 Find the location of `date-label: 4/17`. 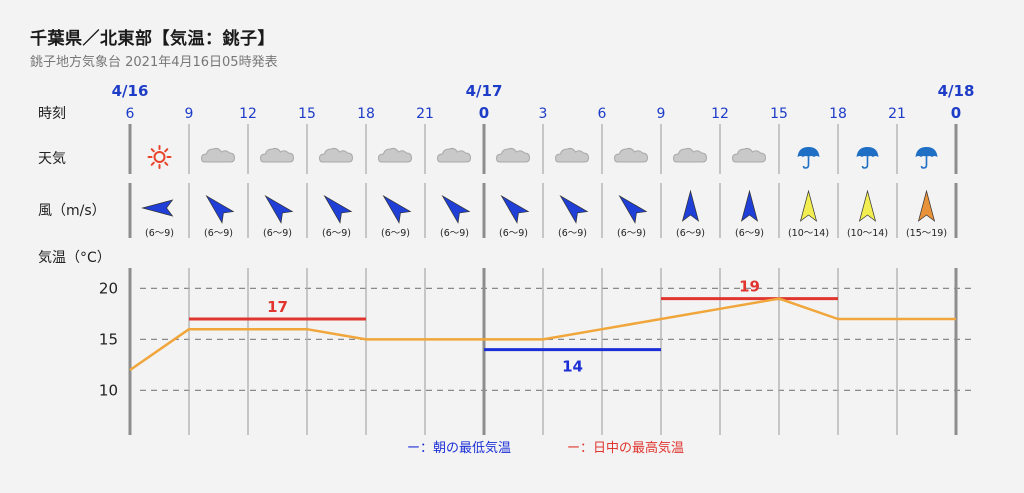

date-label: 4/17 is located at coordinates (484, 91).